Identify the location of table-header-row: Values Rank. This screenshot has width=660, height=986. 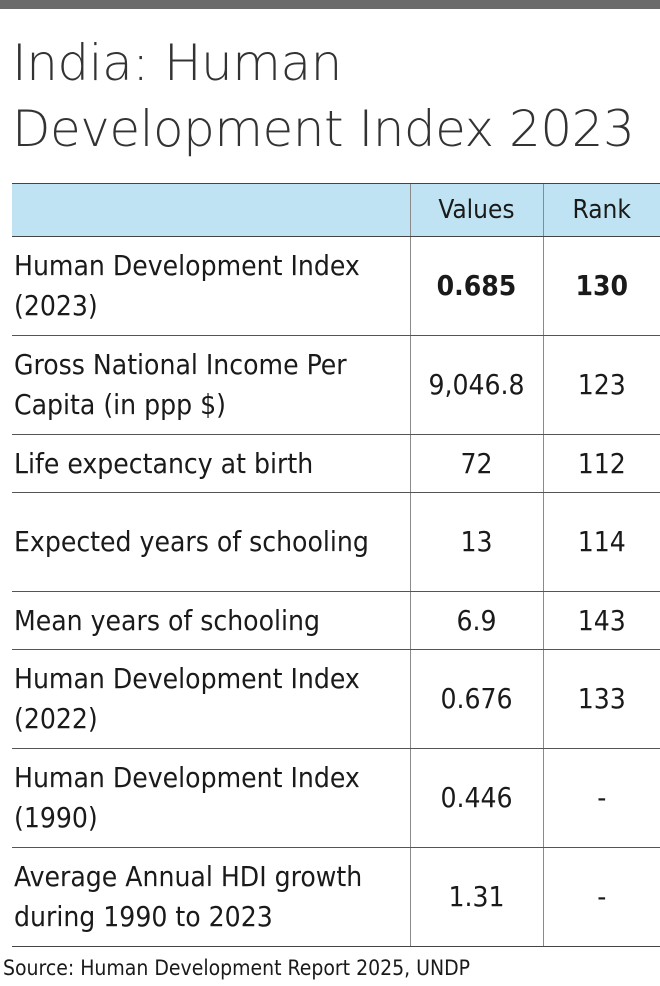
(336, 210).